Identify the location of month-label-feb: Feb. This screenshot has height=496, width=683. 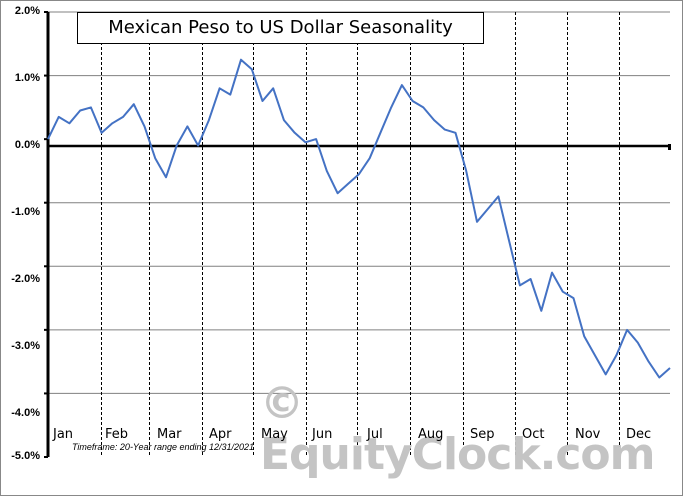
(117, 434).